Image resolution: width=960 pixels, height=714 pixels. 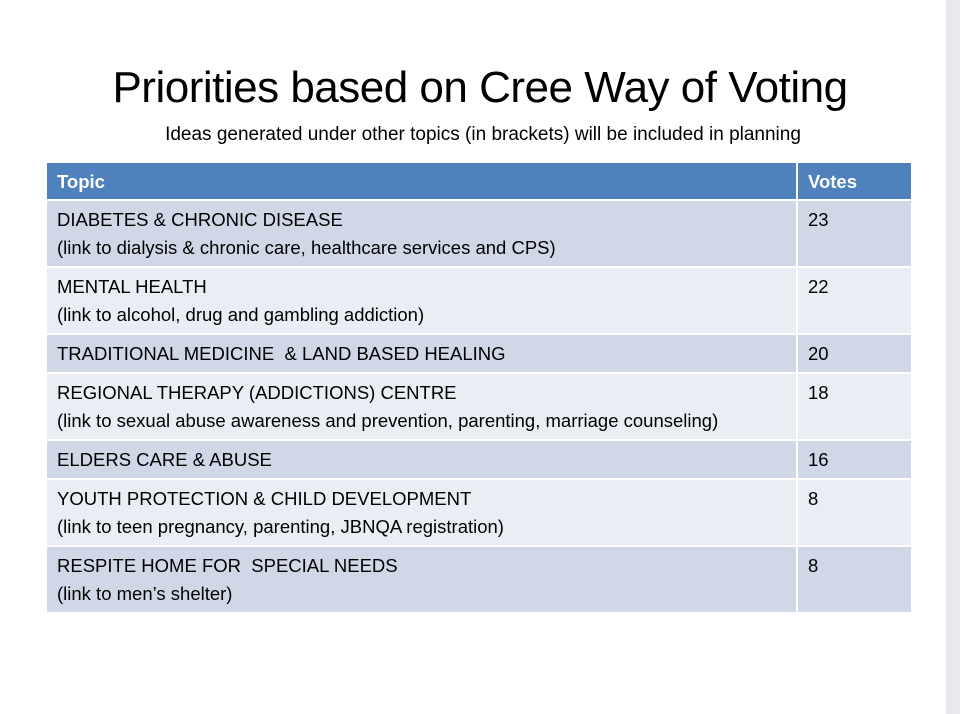 I want to click on table-row: ELDERS CARE & ABUSE 16, so click(x=479, y=459).